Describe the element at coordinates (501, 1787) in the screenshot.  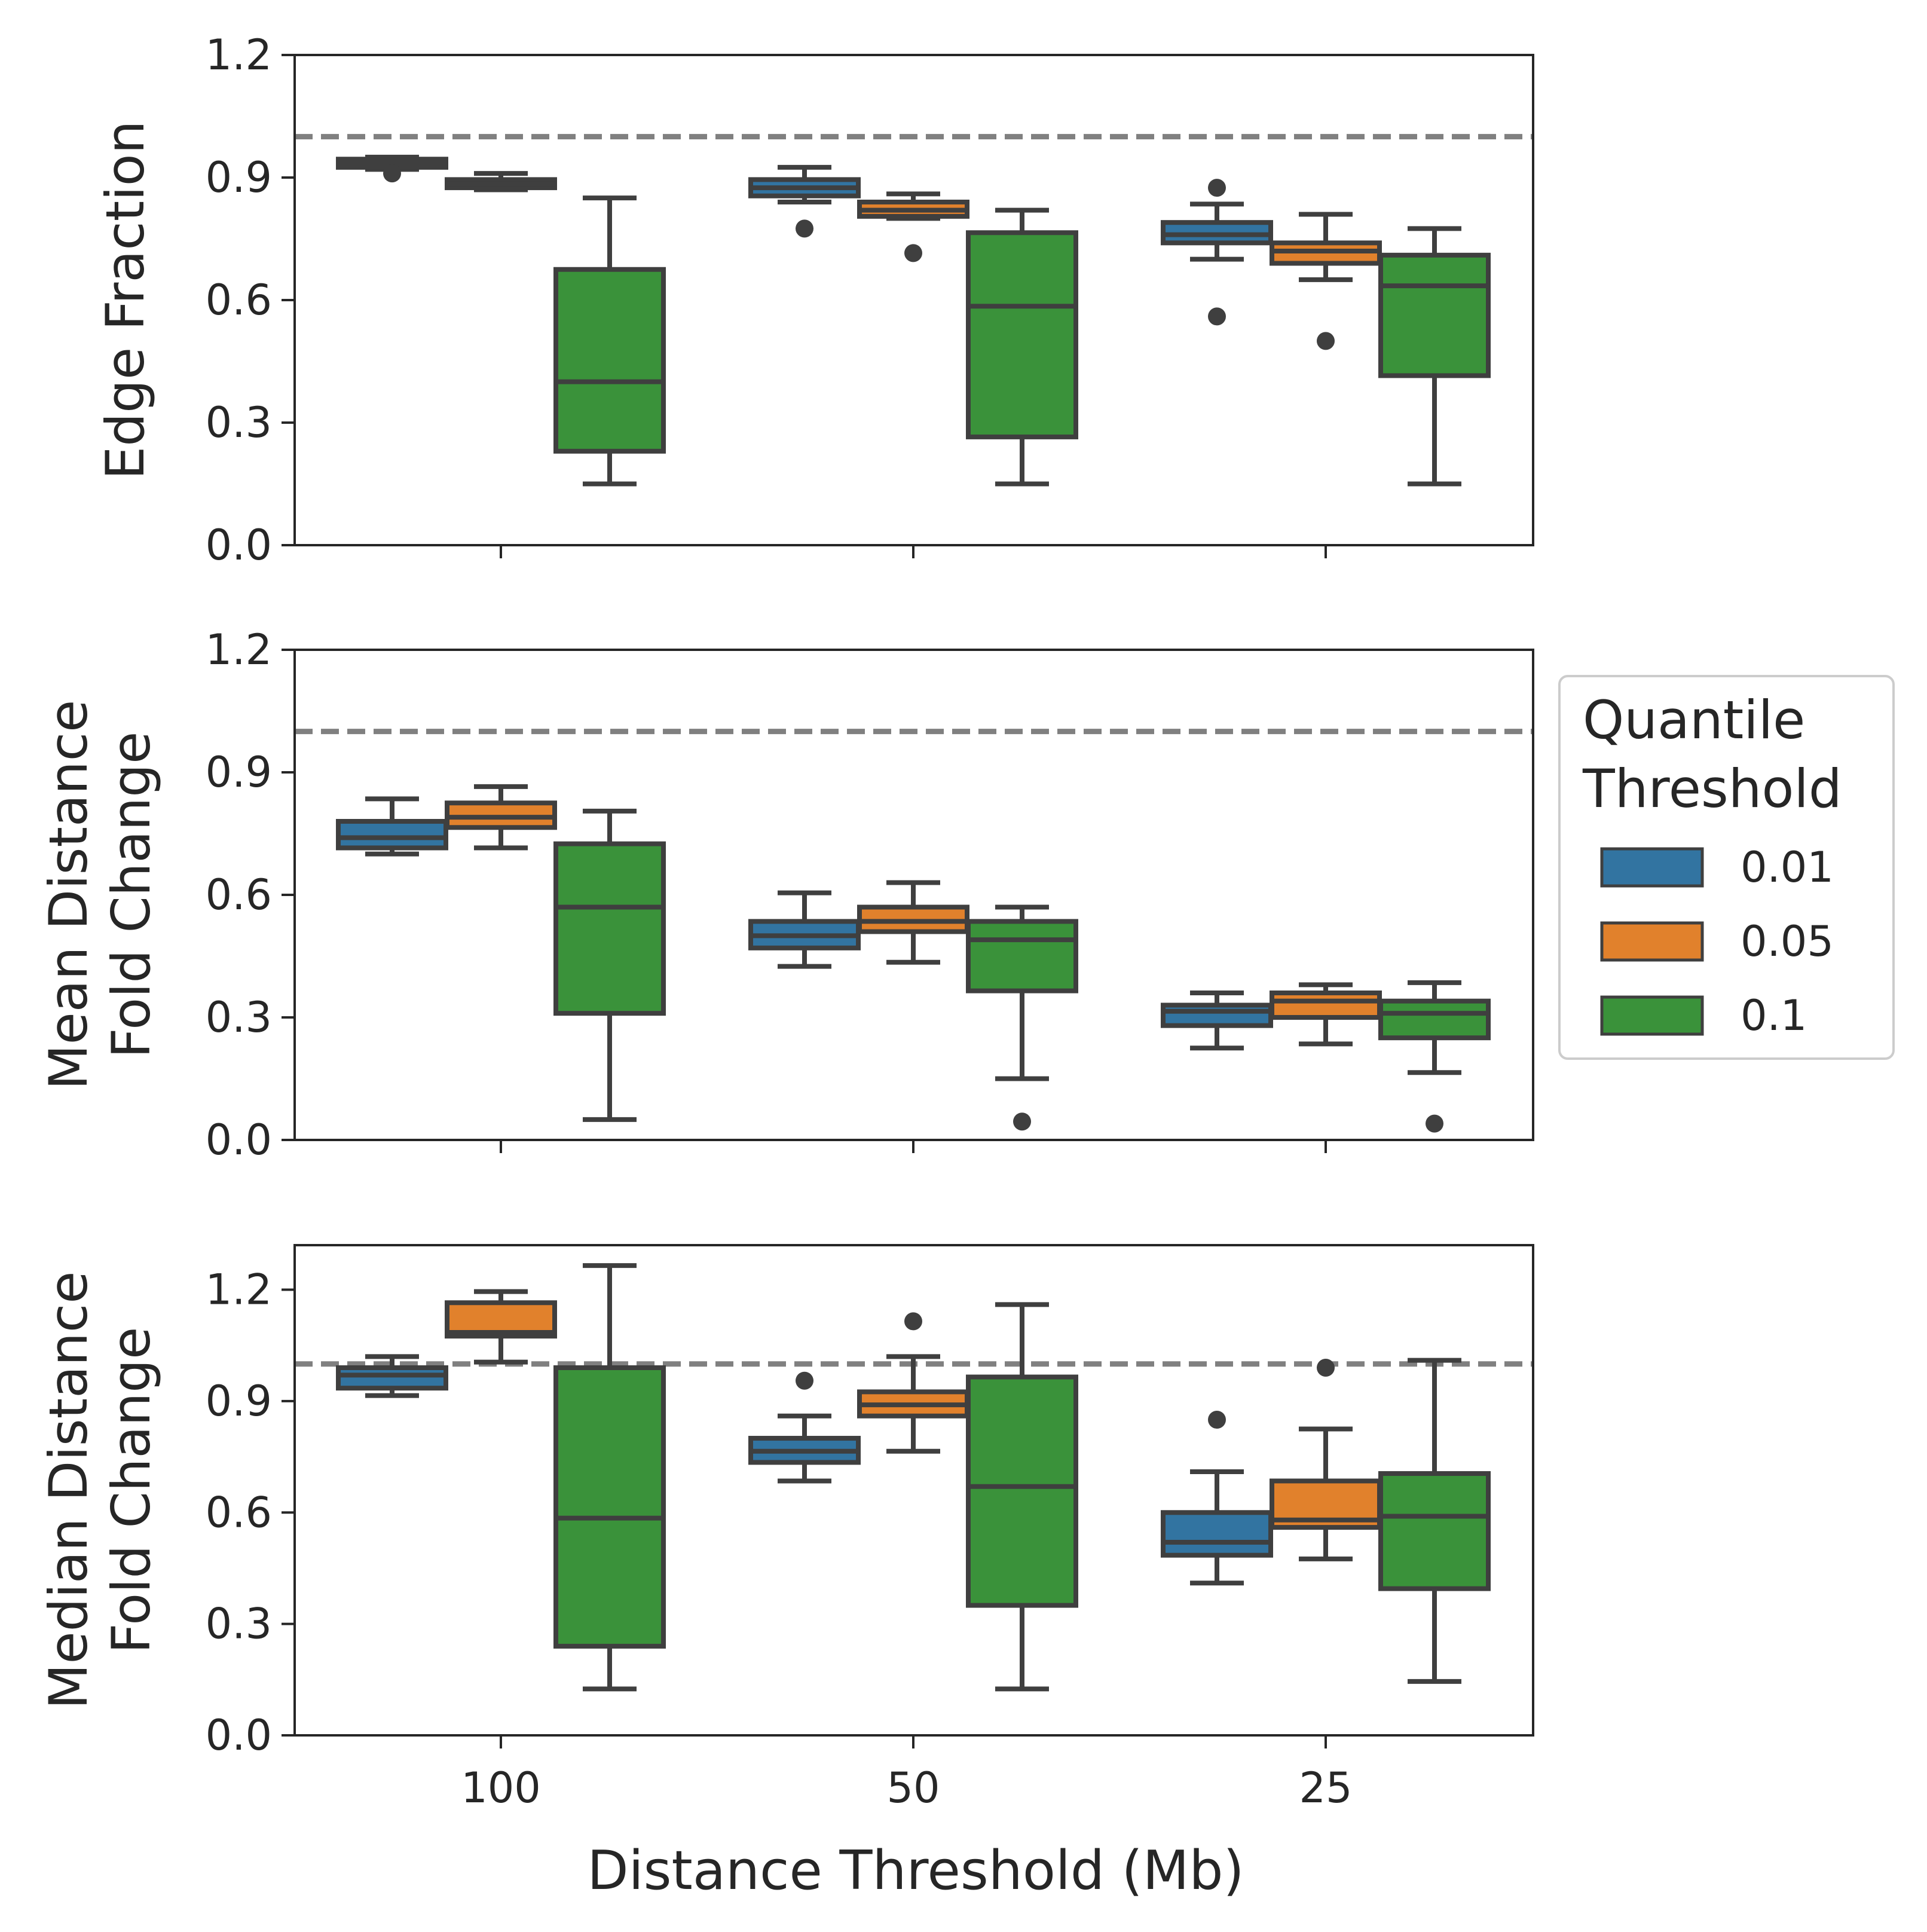
I see `x-tick-label: 100` at that location.